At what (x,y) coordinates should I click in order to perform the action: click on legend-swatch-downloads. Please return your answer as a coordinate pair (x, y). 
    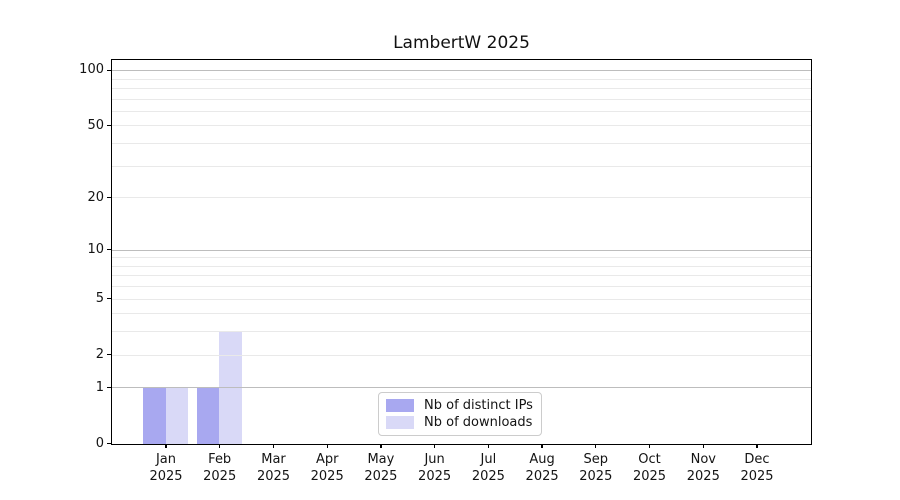
    Looking at the image, I should click on (400, 422).